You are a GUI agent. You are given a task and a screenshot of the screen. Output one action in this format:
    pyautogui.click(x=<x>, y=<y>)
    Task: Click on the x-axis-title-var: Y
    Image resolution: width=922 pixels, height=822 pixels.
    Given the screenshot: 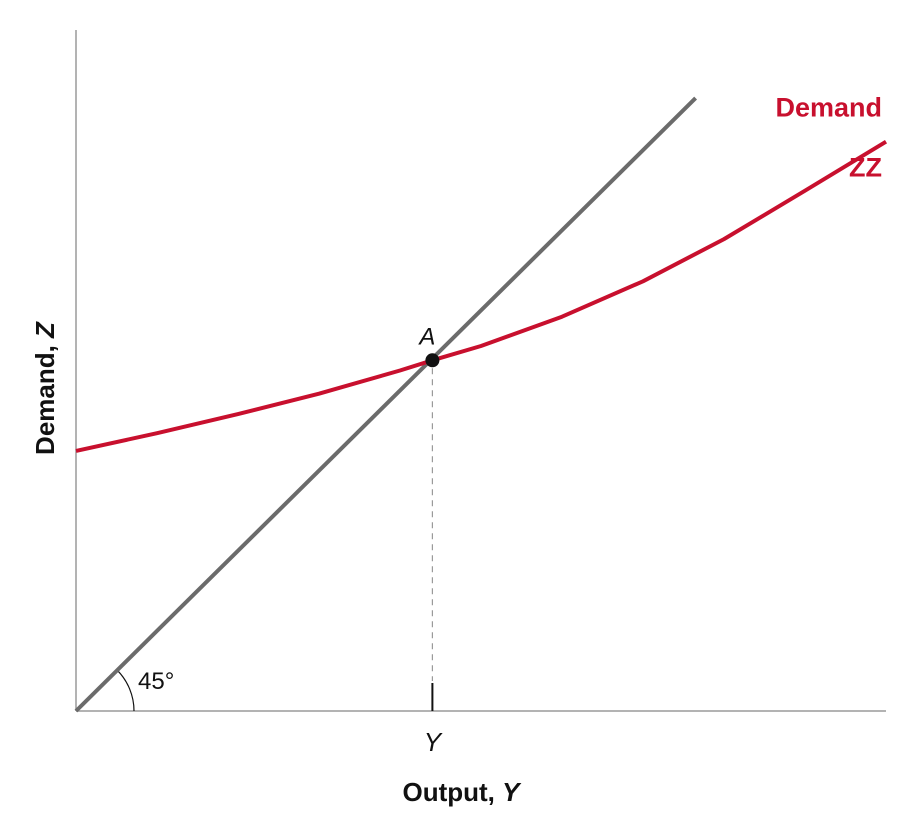 What is the action you would take?
    pyautogui.click(x=512, y=792)
    